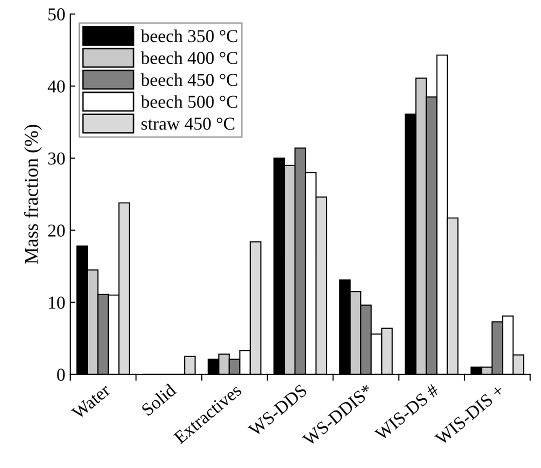 The width and height of the screenshot is (541, 468). Describe the element at coordinates (56, 14) in the screenshot. I see `y-tick-label: 50` at that location.